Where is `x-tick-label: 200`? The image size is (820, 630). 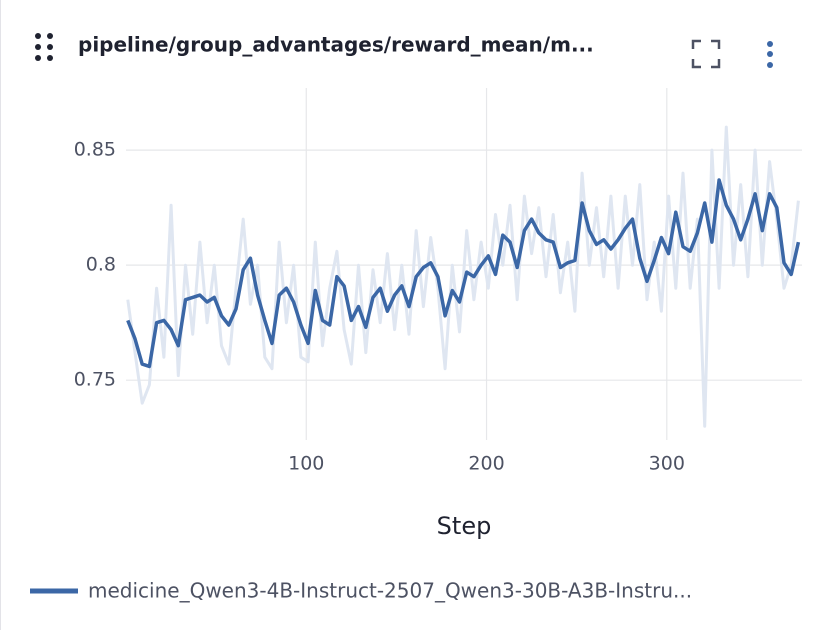
x-tick-label: 200 is located at coordinates (486, 464).